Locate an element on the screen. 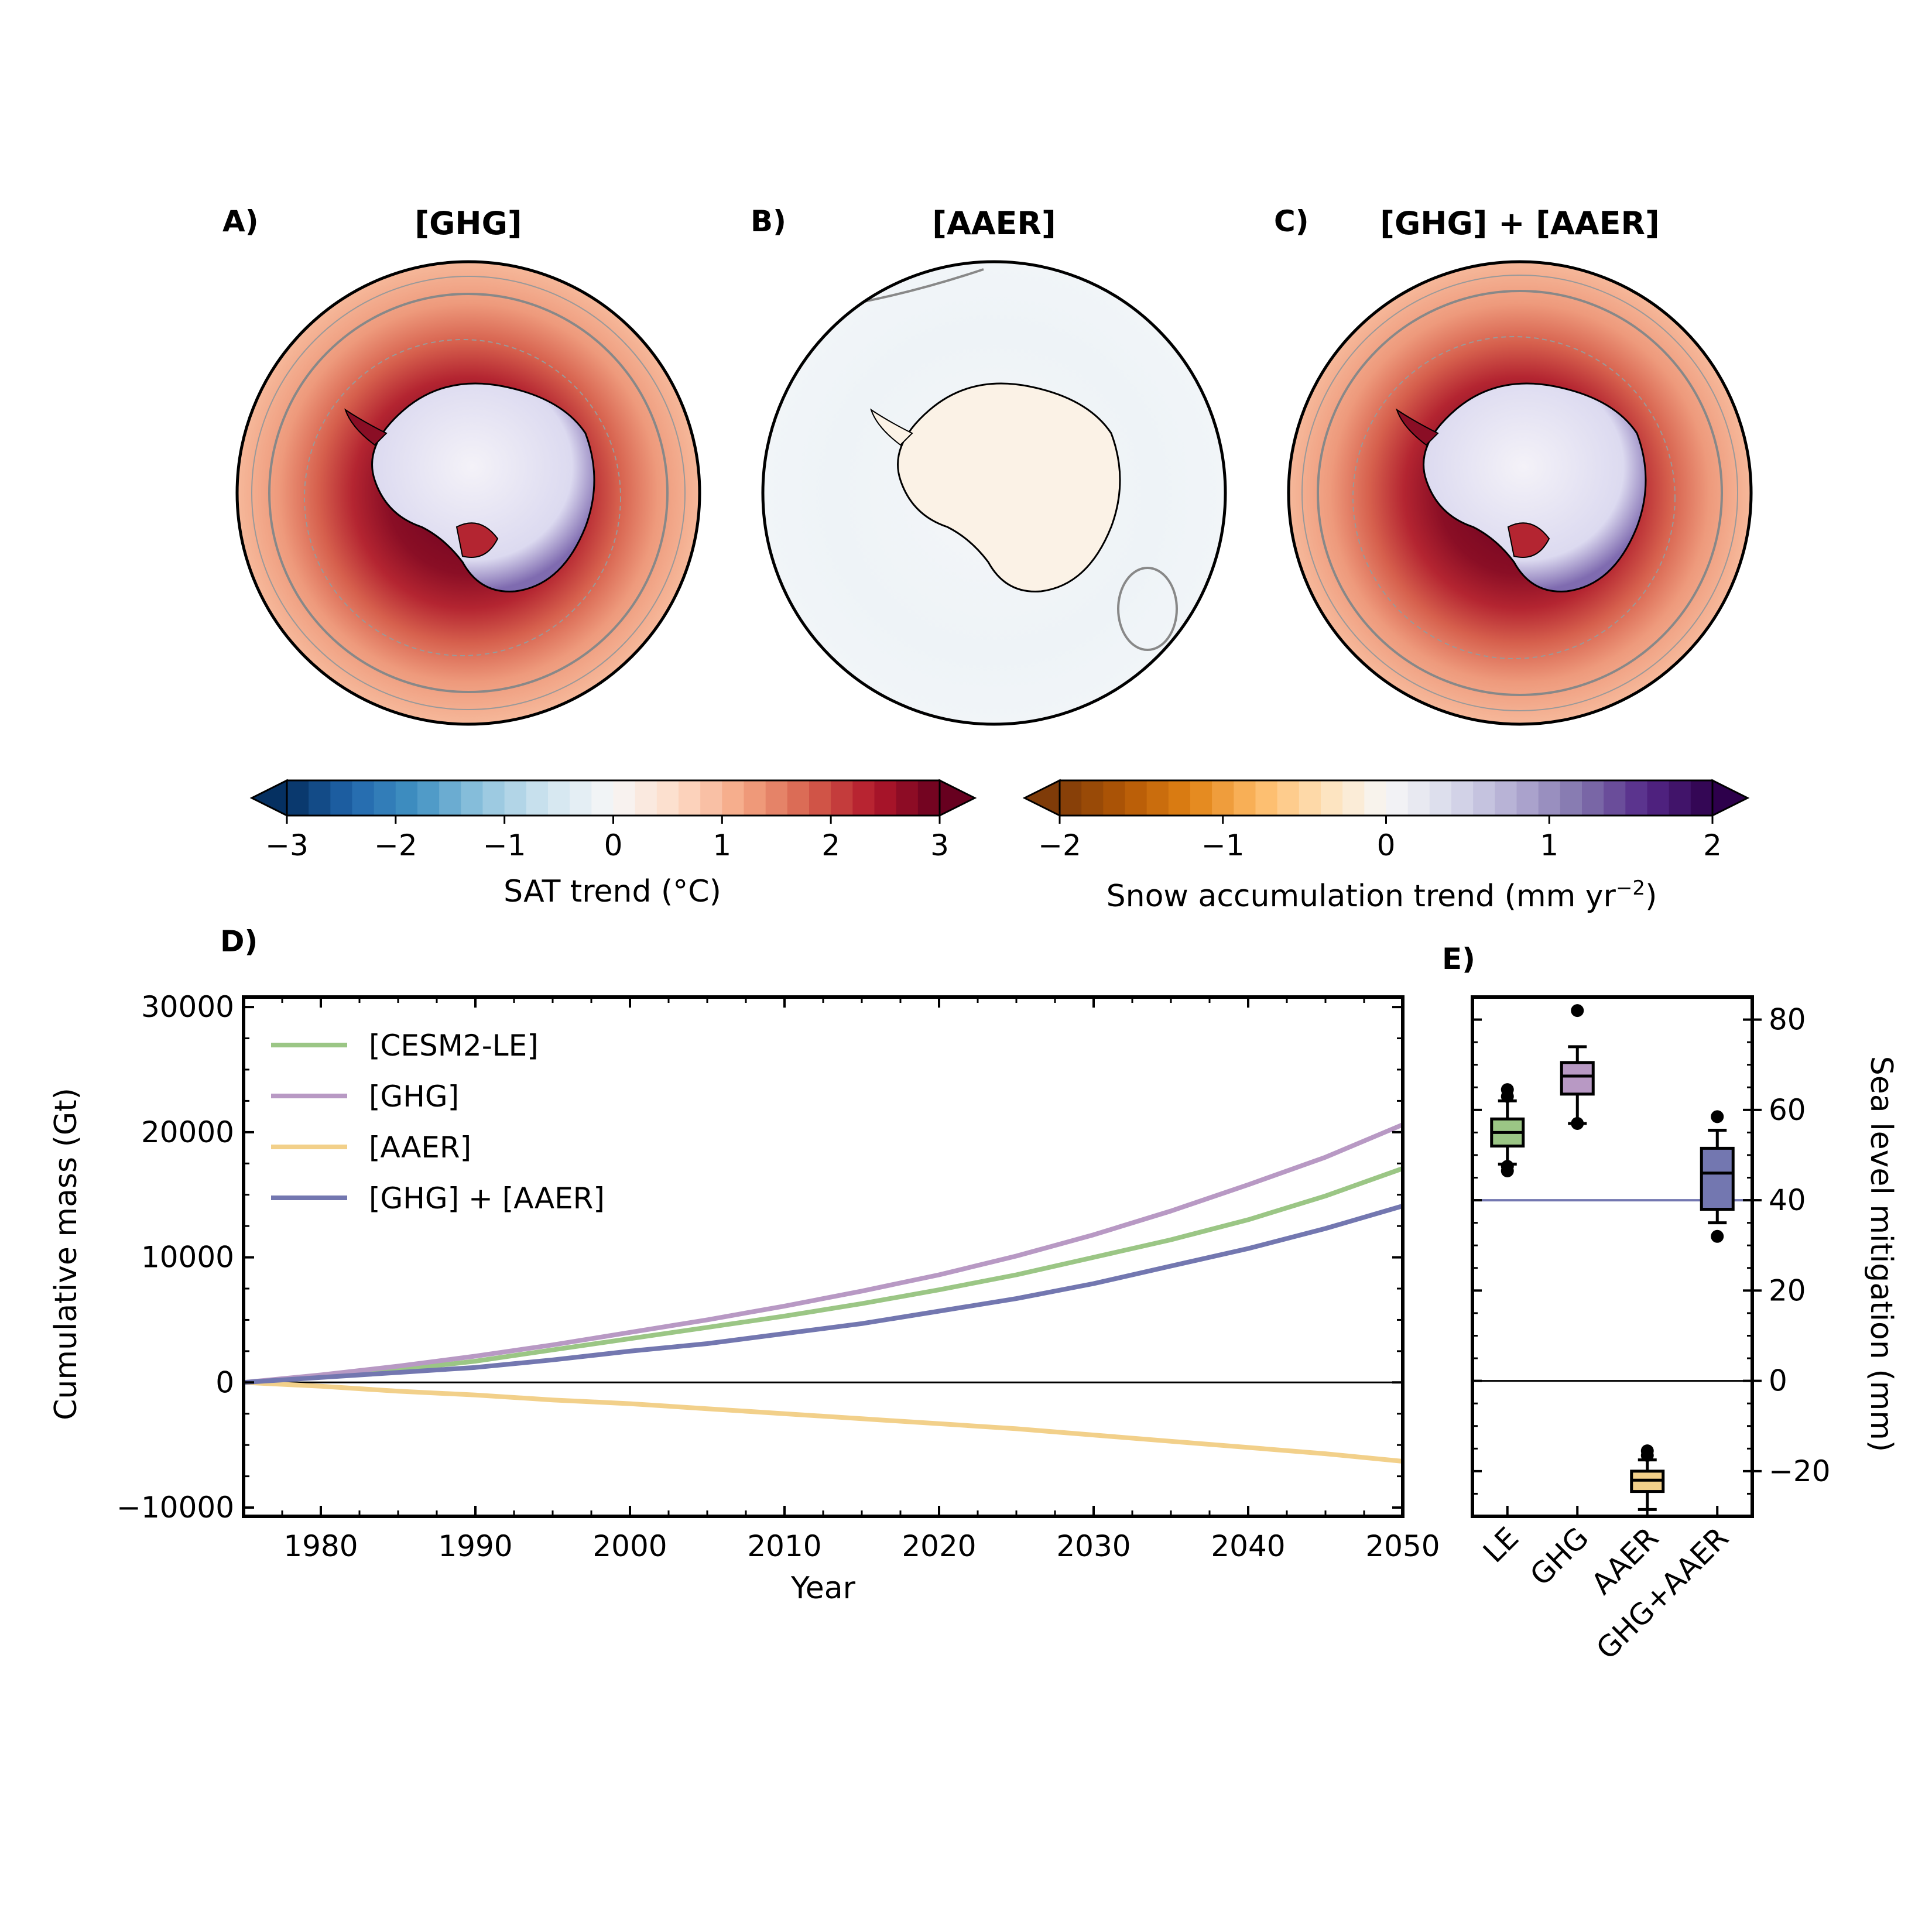 The width and height of the screenshot is (1932, 1932). y-tick-label: 30000 is located at coordinates (187, 1007).